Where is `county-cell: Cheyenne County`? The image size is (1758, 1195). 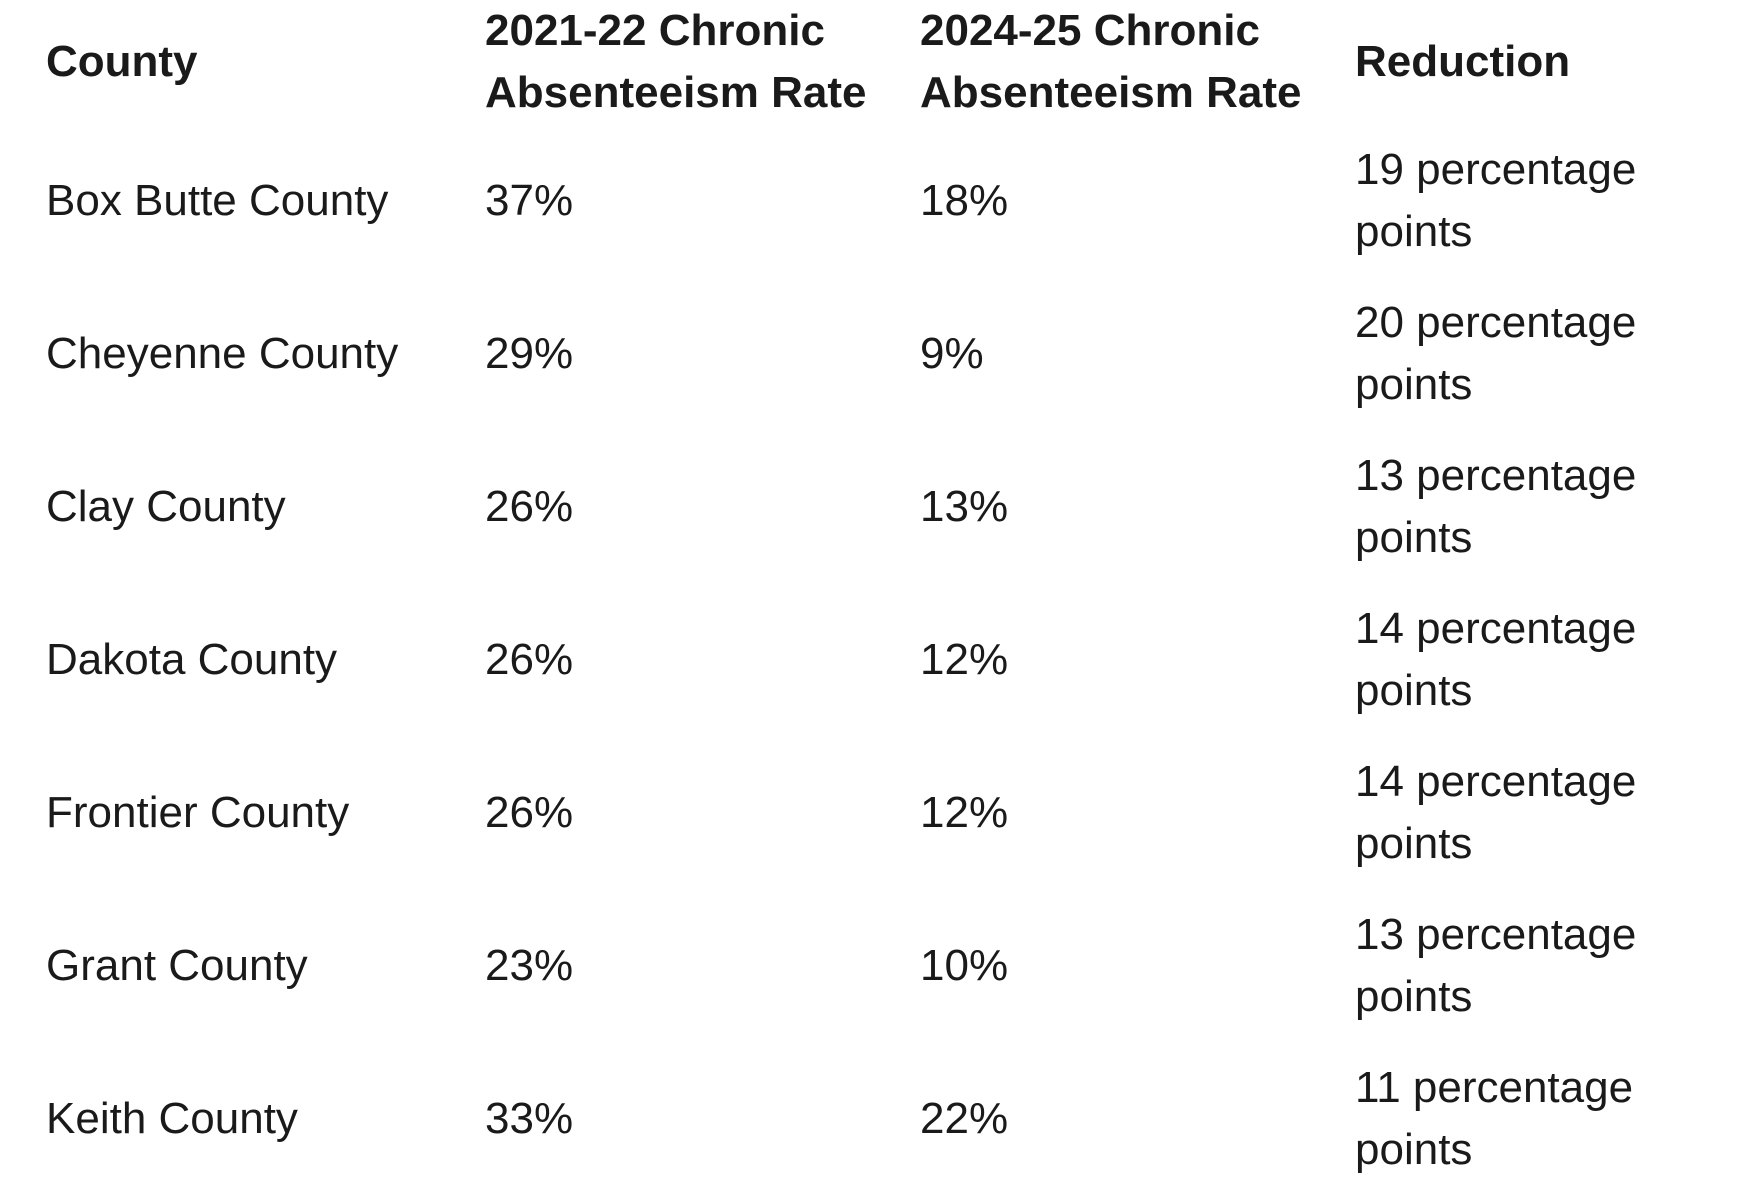
county-cell: Cheyenne County is located at coordinates (222, 353).